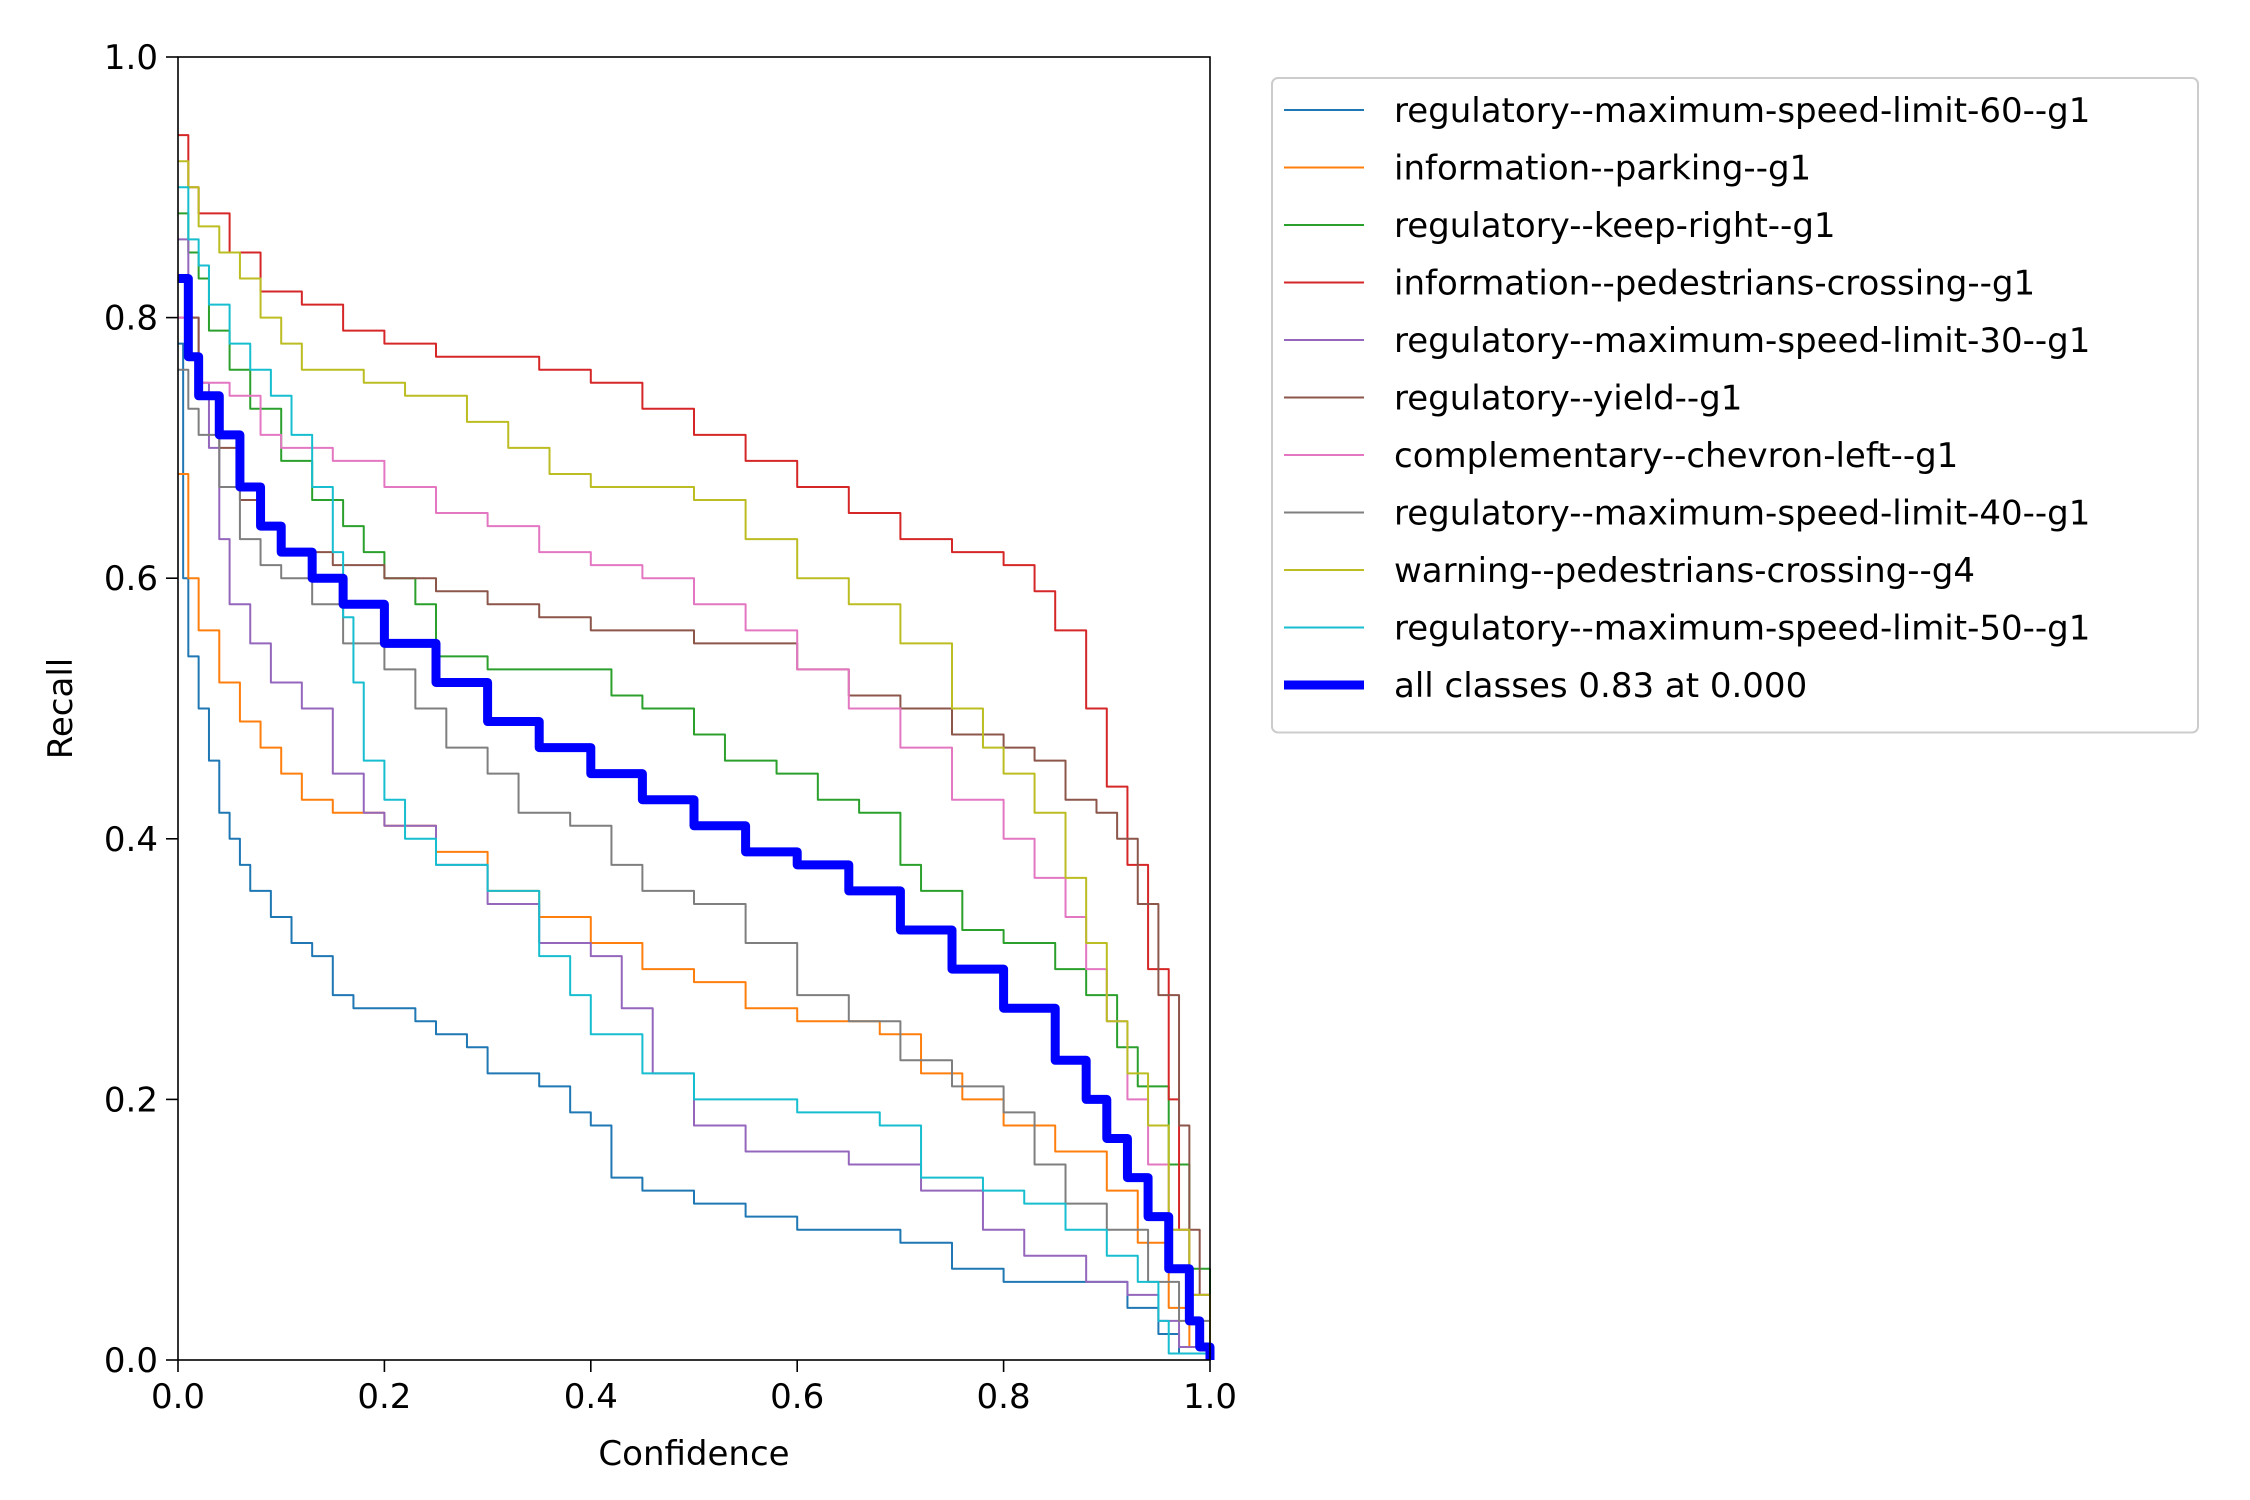 The height and width of the screenshot is (1500, 2250). I want to click on legend-entry-label: regulatory--yield--g1, so click(1568, 399).